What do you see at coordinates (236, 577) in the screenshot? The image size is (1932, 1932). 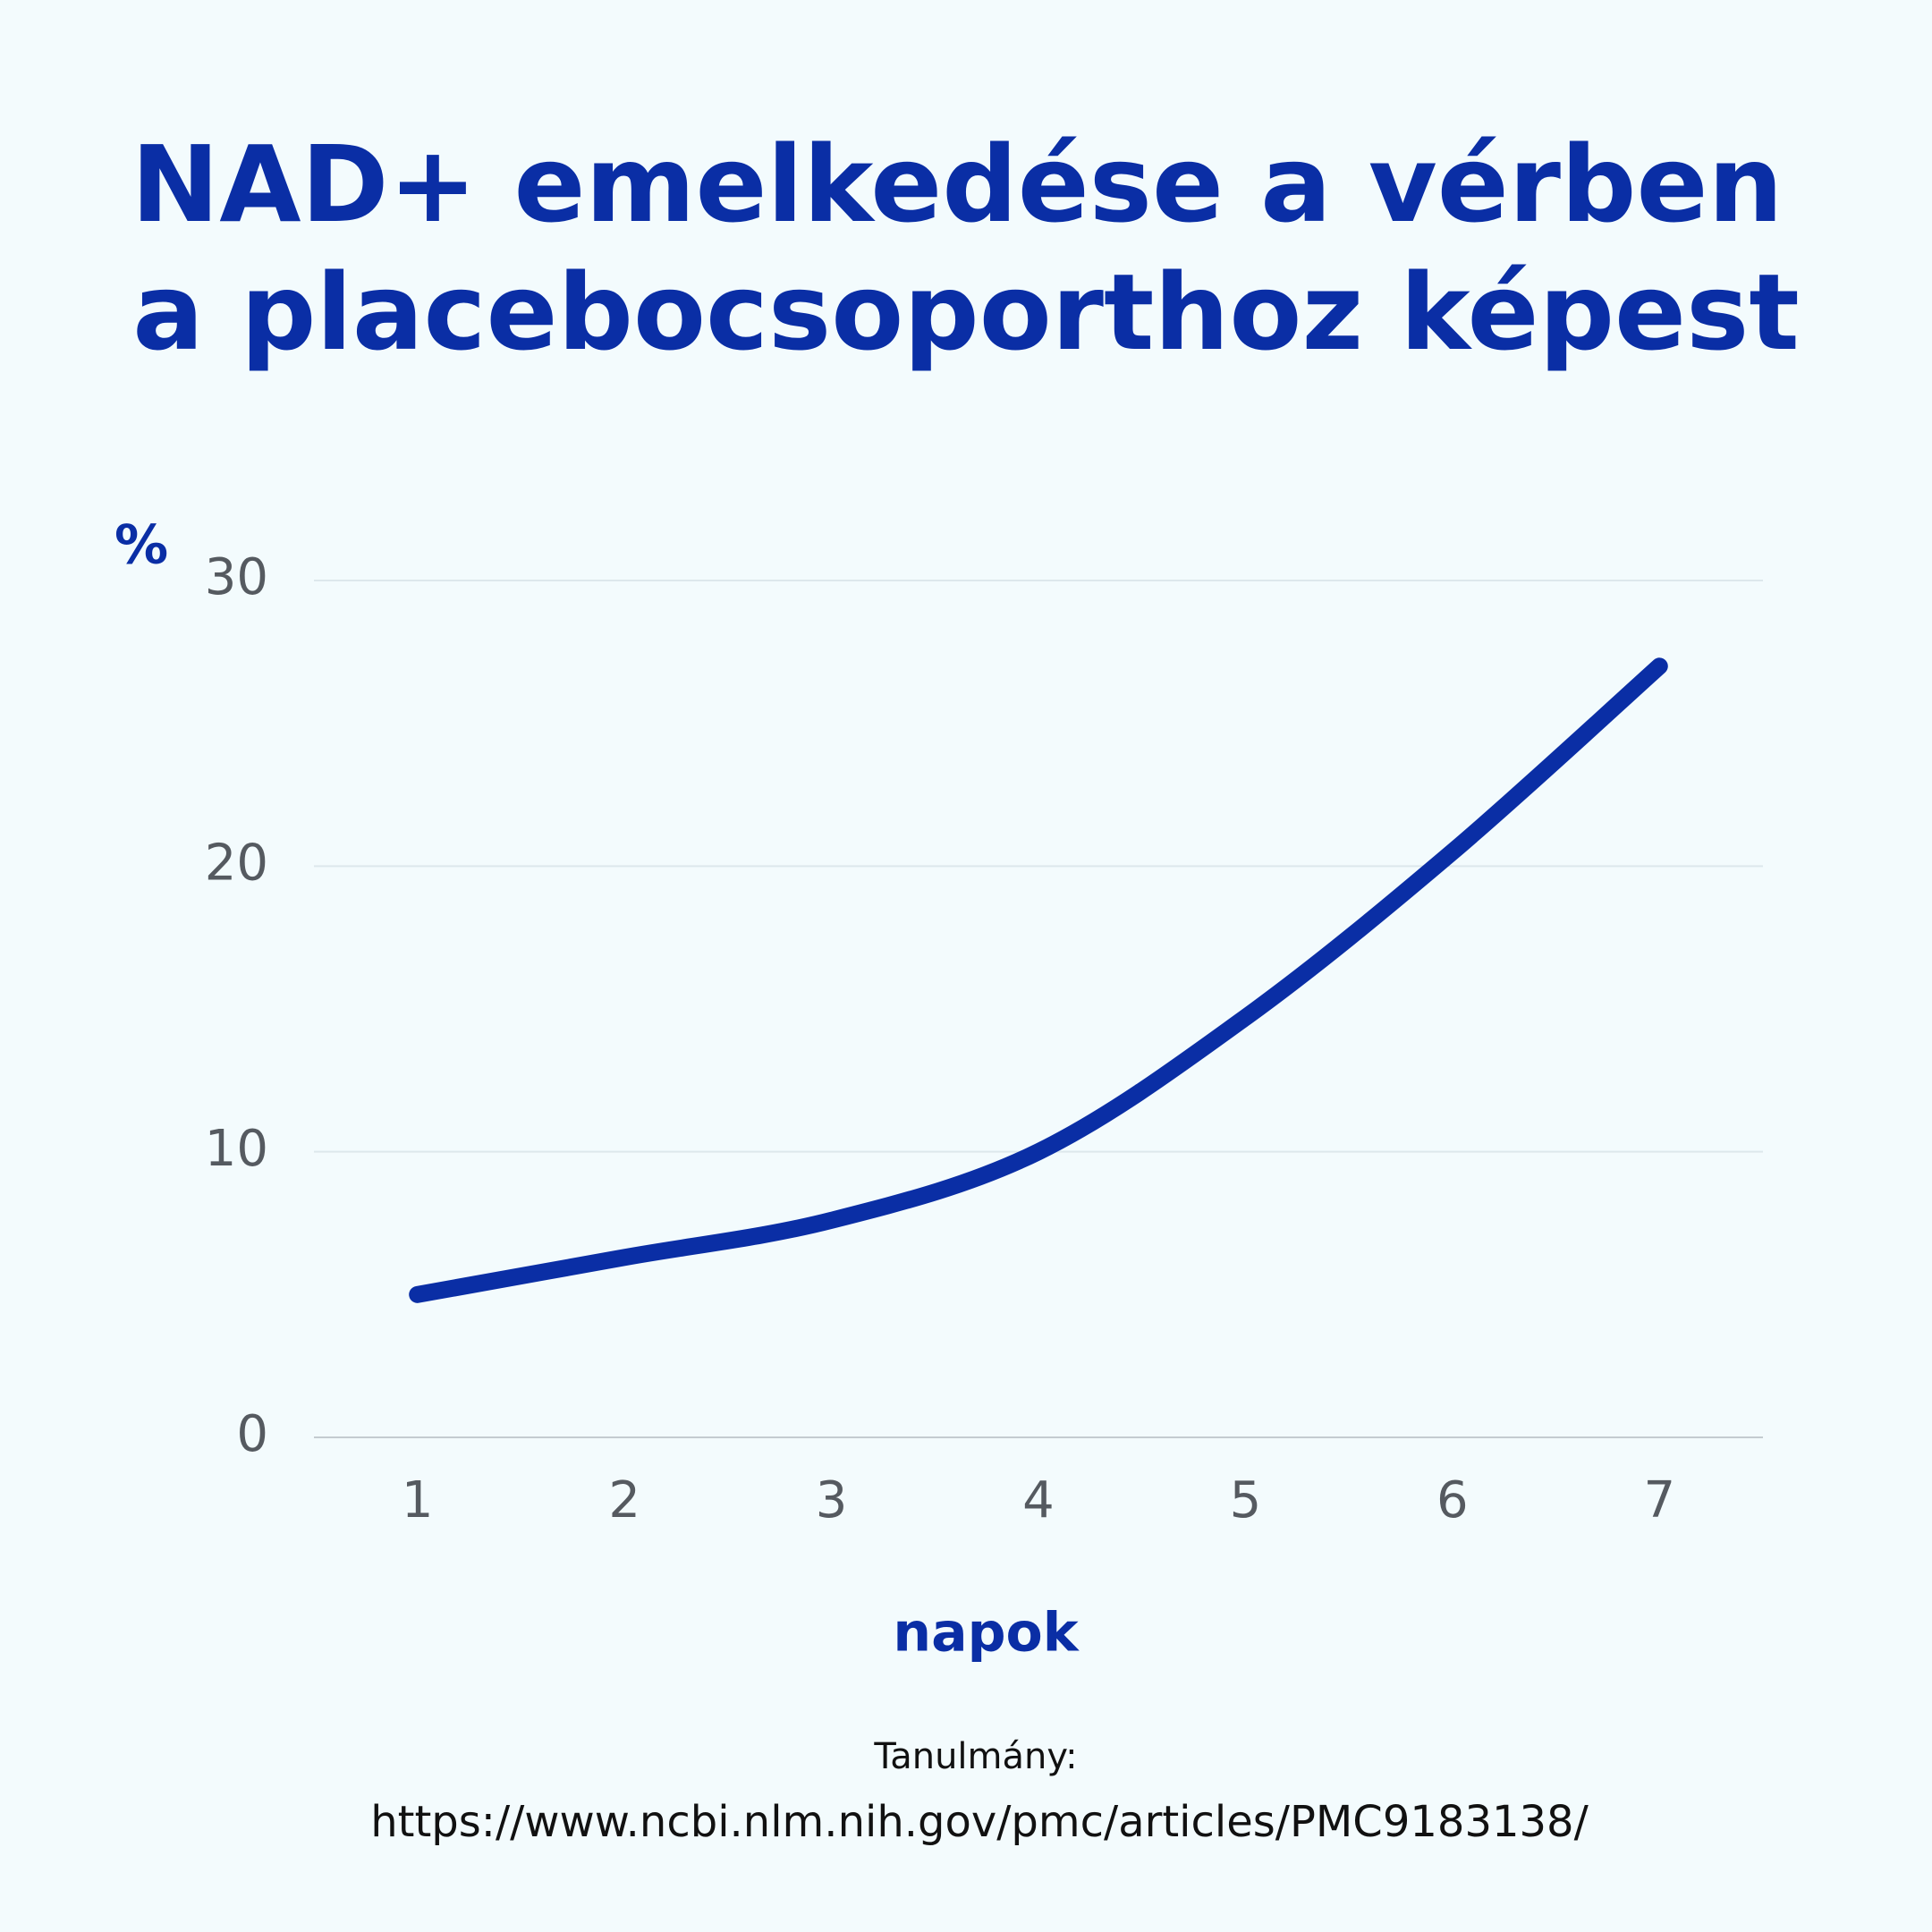 I see `y-tick-label: 30` at bounding box center [236, 577].